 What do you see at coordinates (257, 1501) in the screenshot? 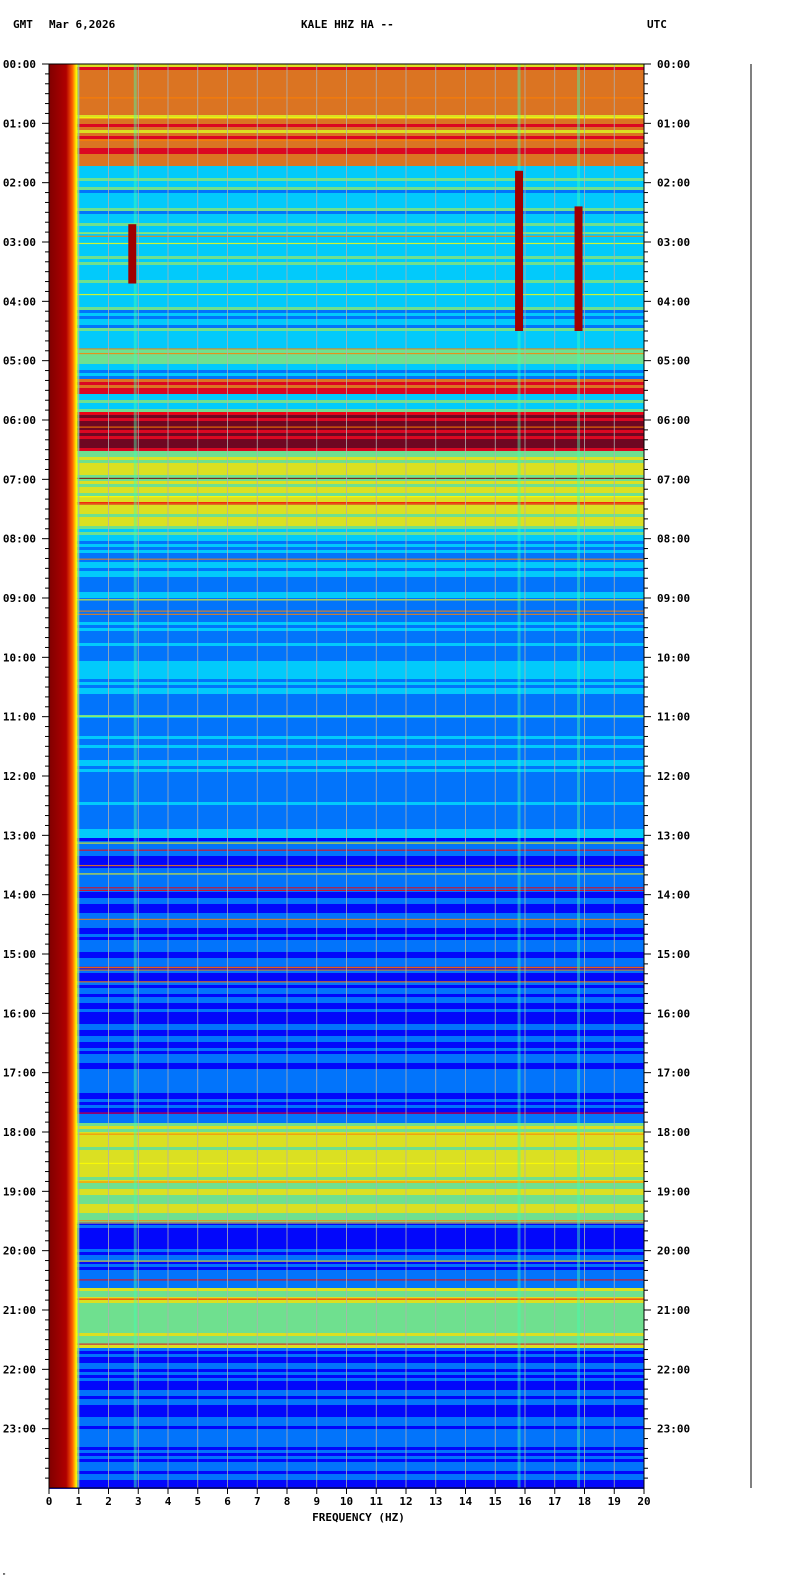
I see `x-tick-label: 7` at bounding box center [257, 1501].